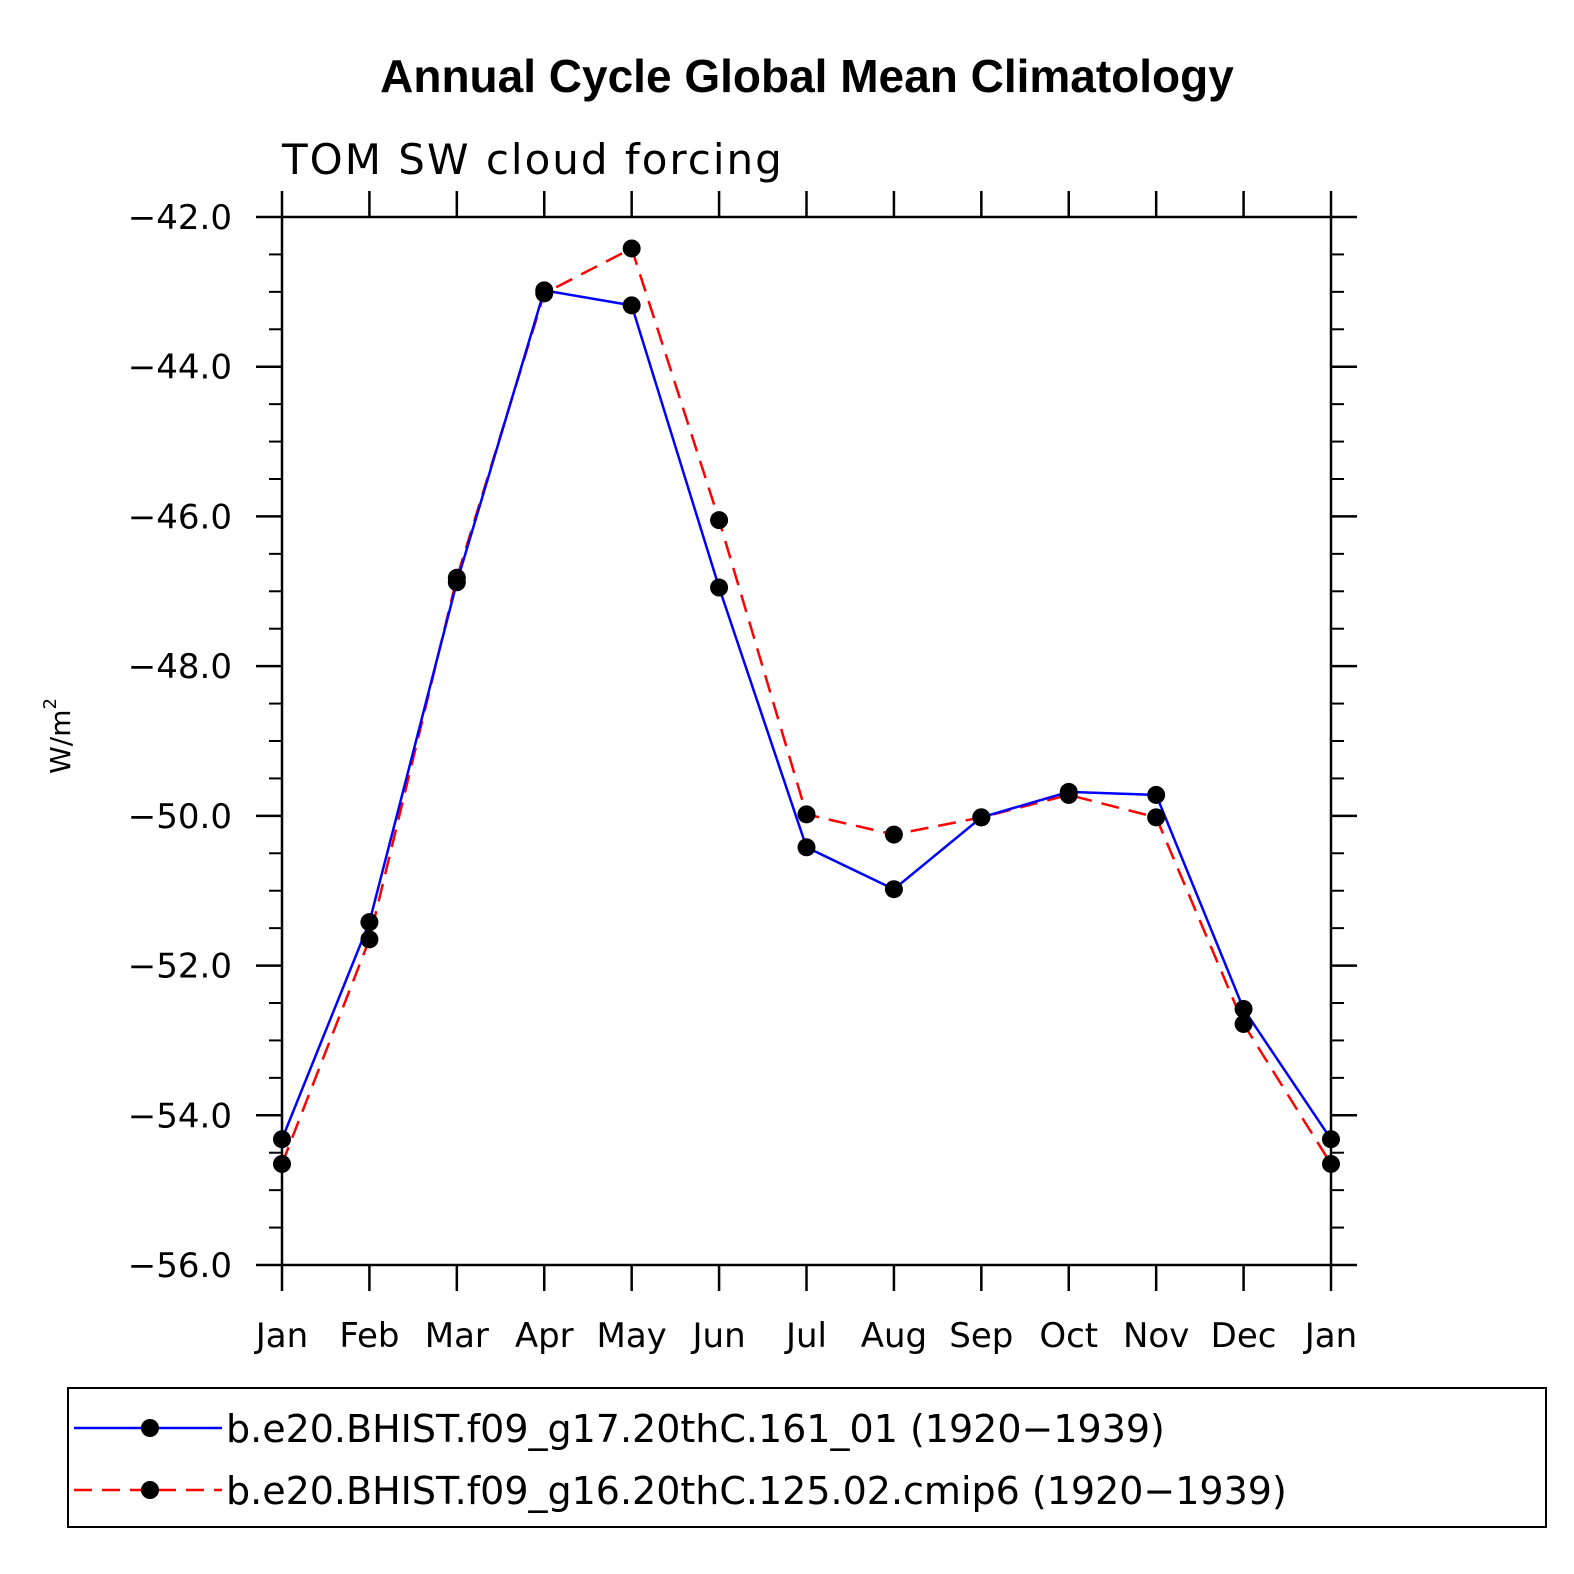 This screenshot has width=1574, height=1574. I want to click on y-tick-label: −50.0, so click(180, 817).